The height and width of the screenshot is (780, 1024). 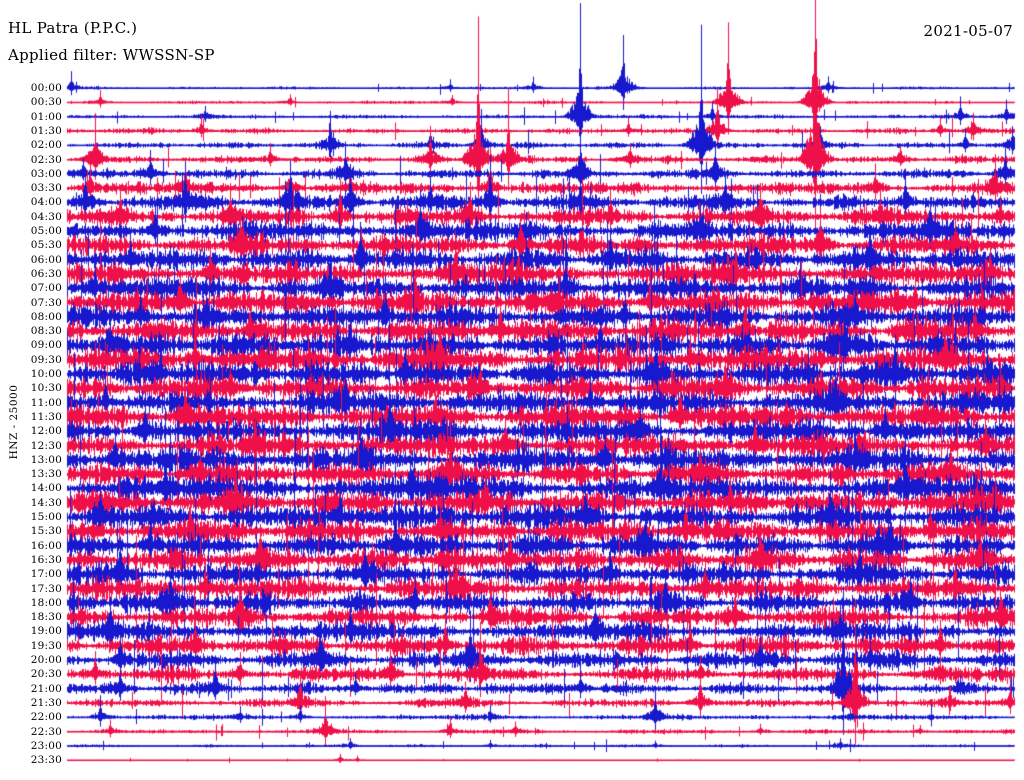 I want to click on time-label: 06:00, so click(x=46, y=259).